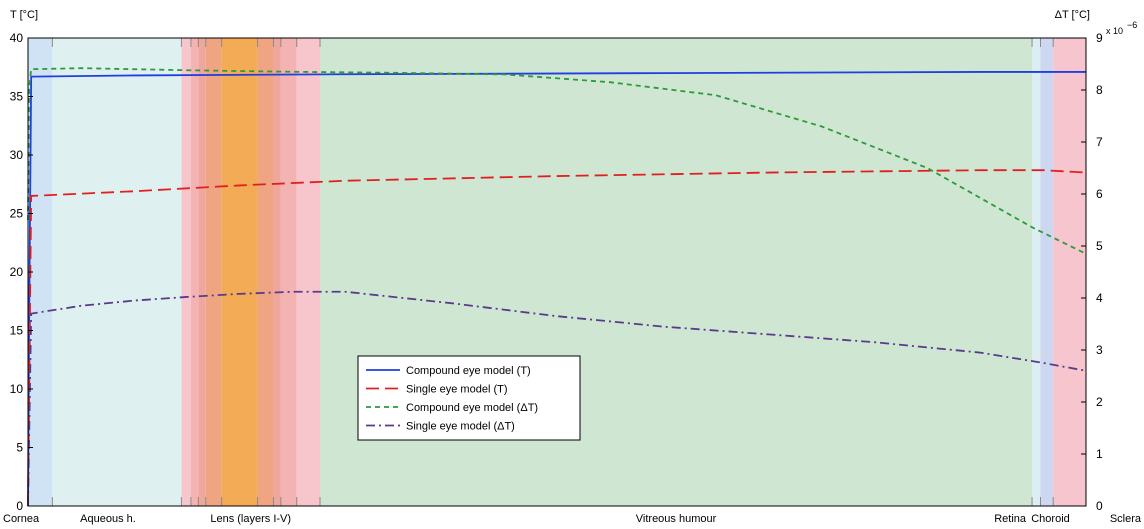 This screenshot has width=1144, height=529. I want to click on left-axis-title: T [°C], so click(24, 15).